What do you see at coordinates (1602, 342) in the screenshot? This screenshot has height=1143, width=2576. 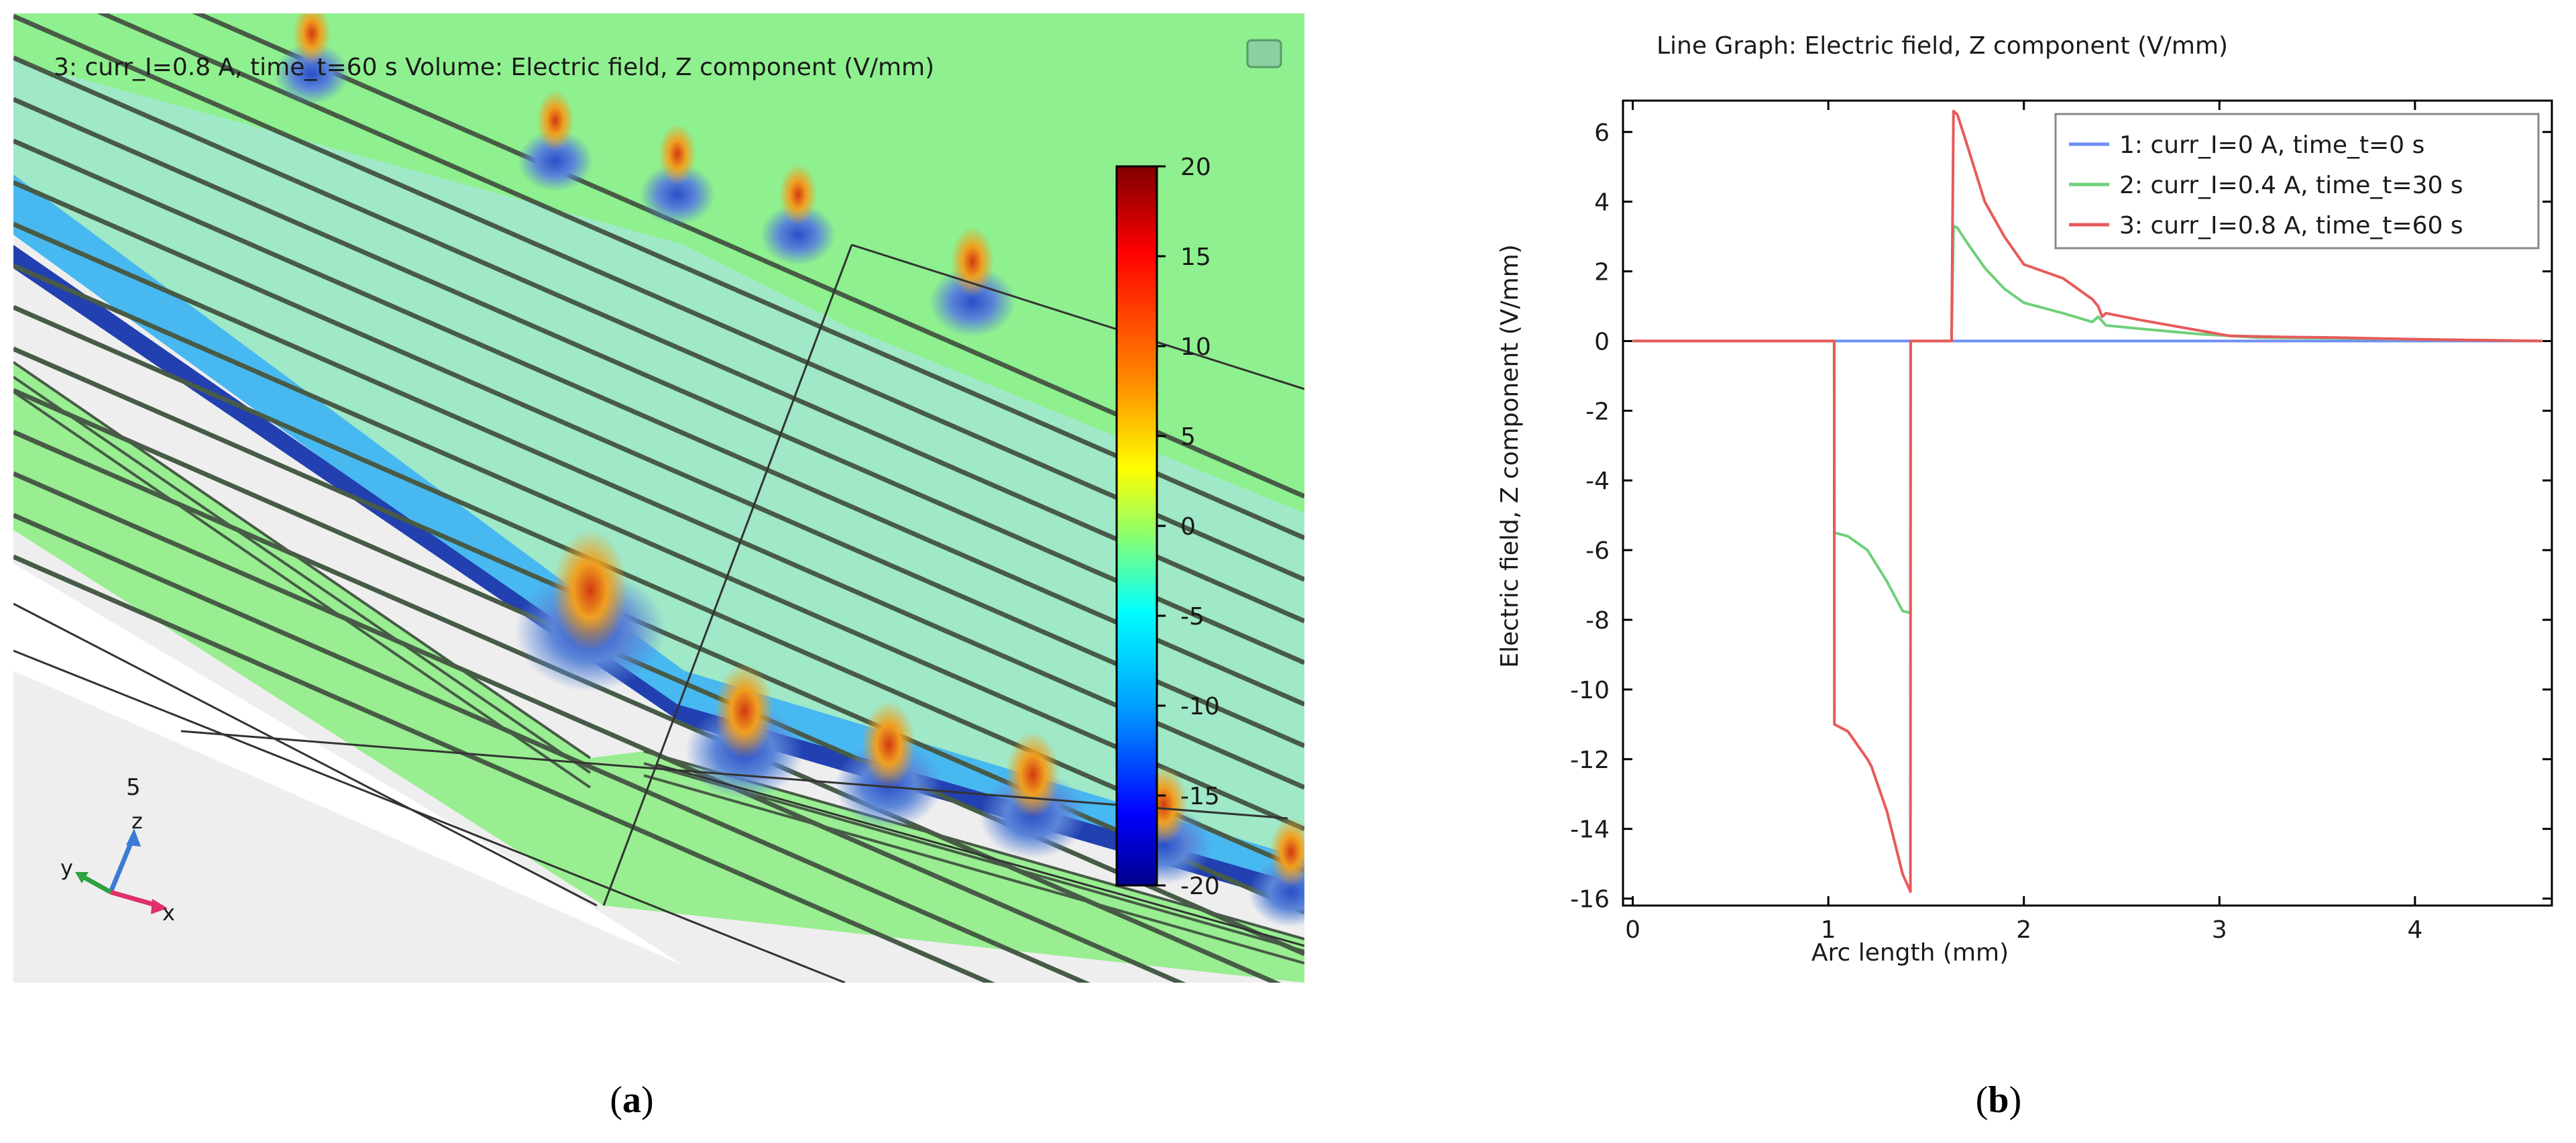 I see `y-tick-label: 0` at bounding box center [1602, 342].